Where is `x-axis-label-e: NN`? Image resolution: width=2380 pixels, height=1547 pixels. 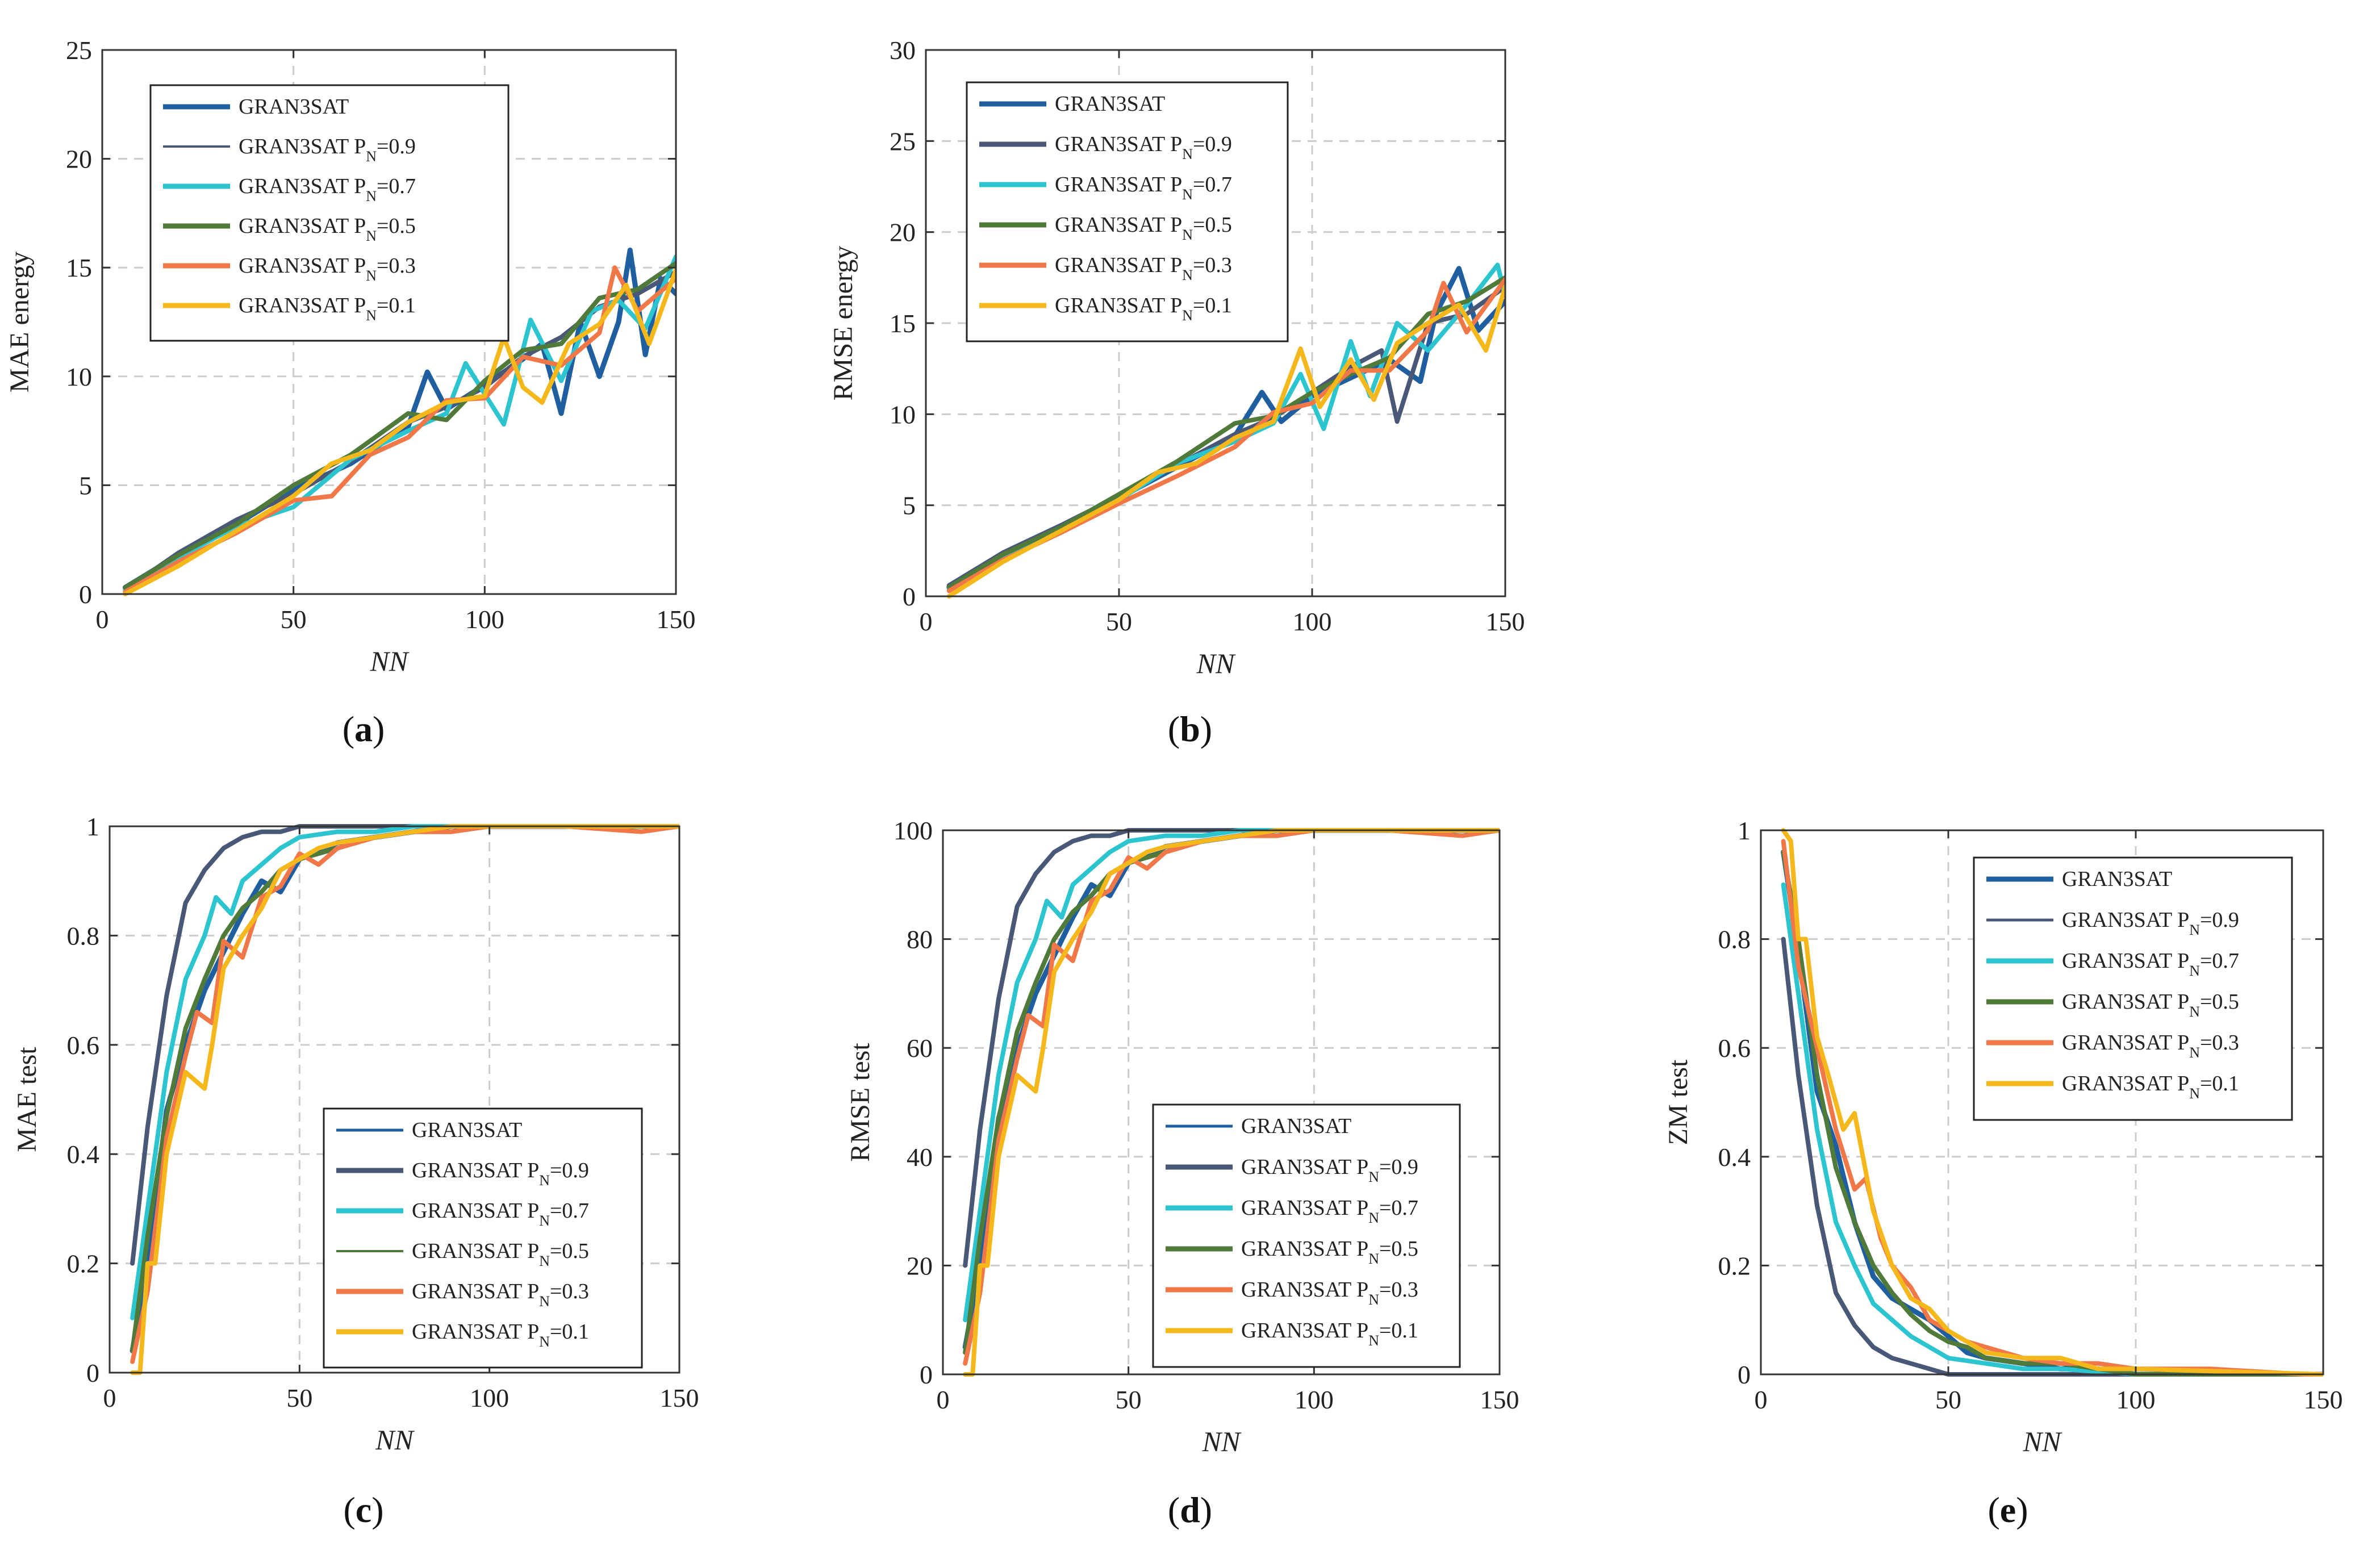
x-axis-label-e: NN is located at coordinates (2043, 1441).